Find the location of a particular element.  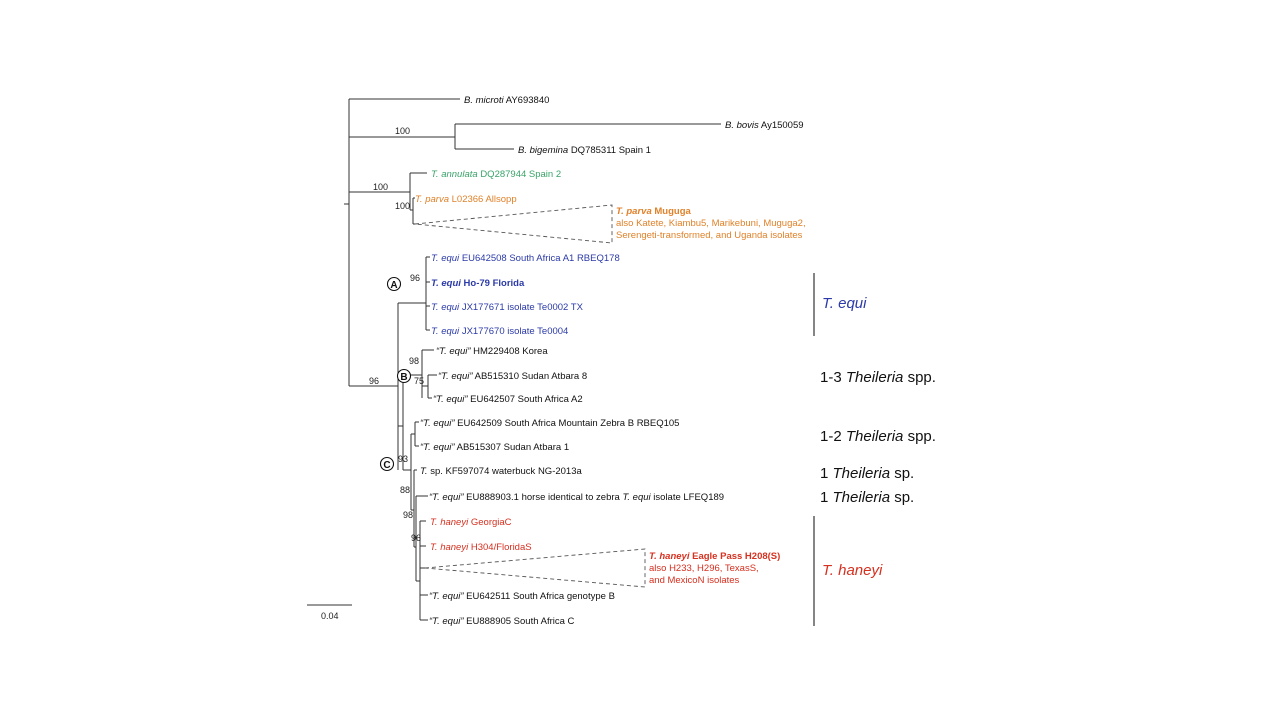

leaf-haneyi-florida: T. haneyi H304/FloridaS is located at coordinates (481, 547).